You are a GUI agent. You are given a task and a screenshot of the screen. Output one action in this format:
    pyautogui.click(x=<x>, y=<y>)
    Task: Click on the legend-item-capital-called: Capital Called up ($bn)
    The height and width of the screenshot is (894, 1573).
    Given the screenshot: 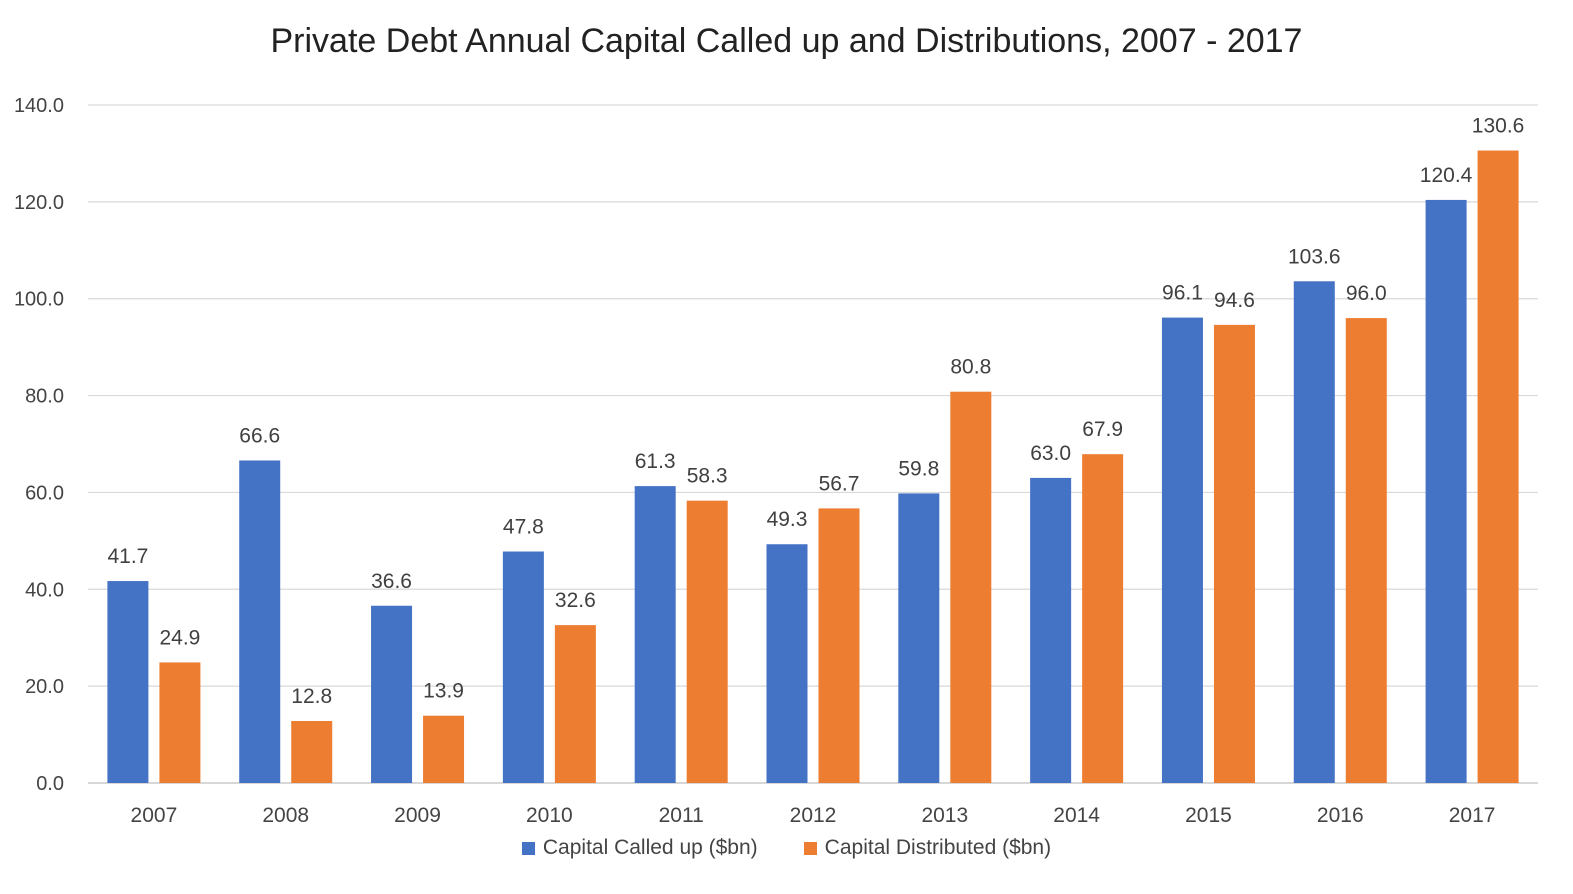 What is the action you would take?
    pyautogui.click(x=639, y=848)
    